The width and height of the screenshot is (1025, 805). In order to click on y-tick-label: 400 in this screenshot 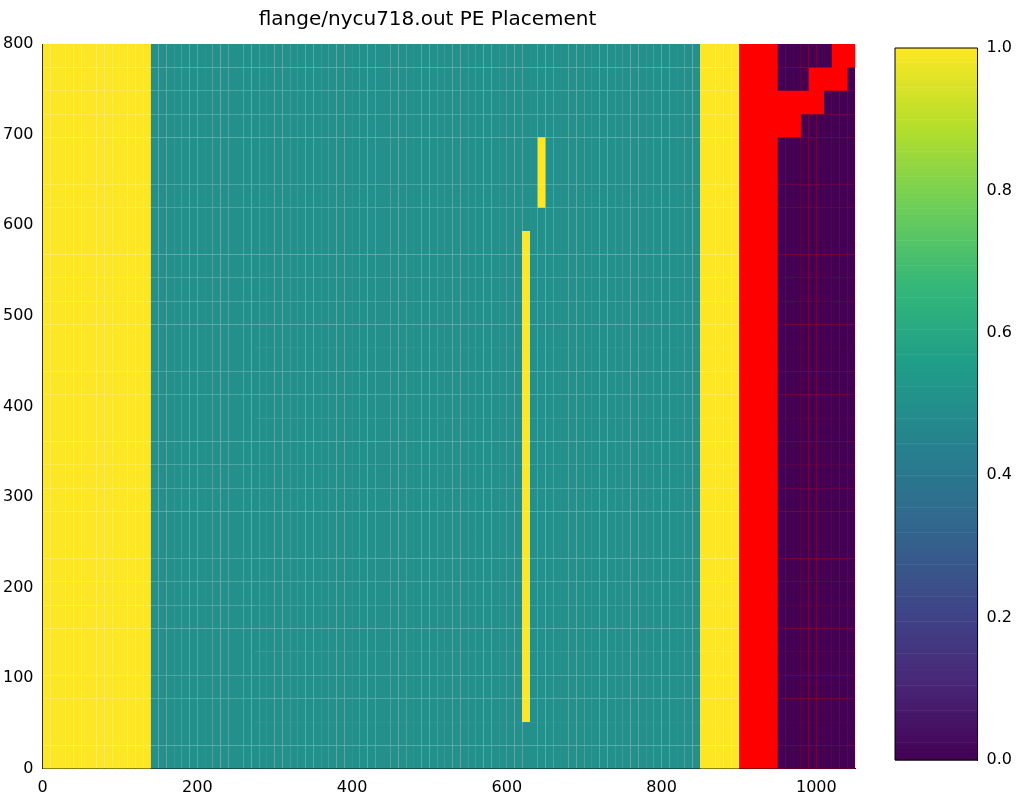, I will do `click(18, 405)`.